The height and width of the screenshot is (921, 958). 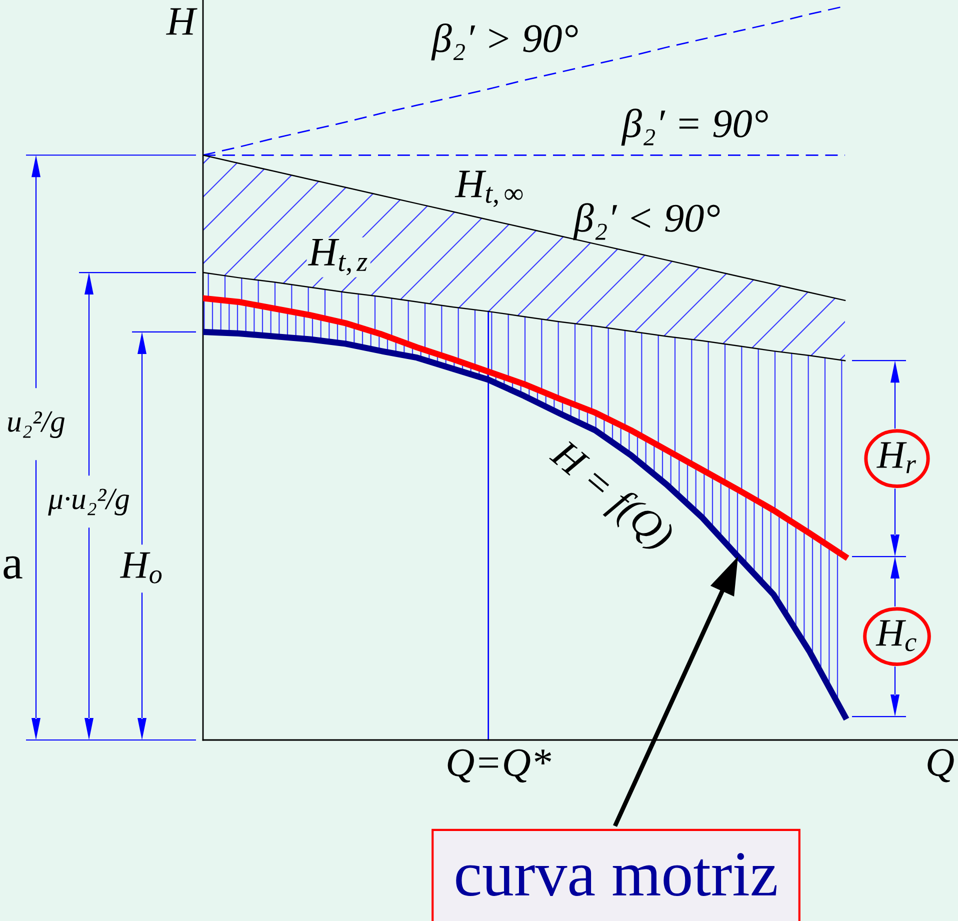 I want to click on text: curva motriz, so click(x=616, y=874).